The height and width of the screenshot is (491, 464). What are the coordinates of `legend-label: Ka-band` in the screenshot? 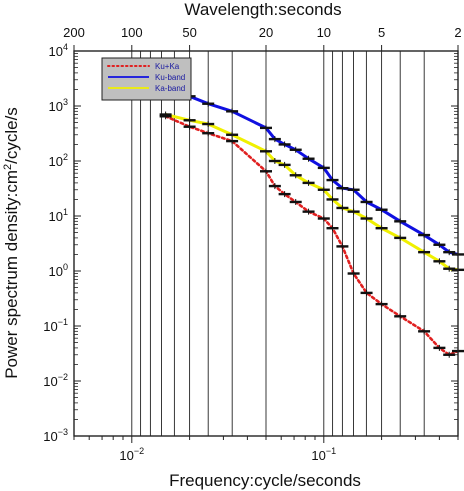 It's located at (170, 88).